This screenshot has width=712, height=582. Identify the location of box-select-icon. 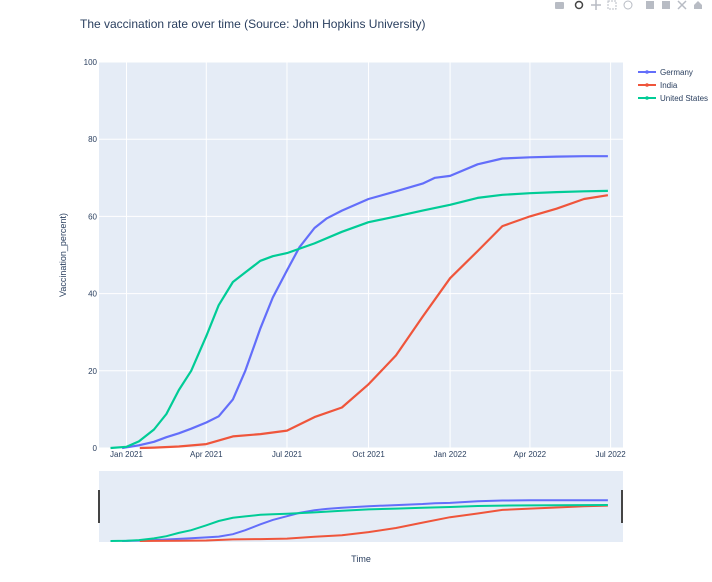
(612, 5).